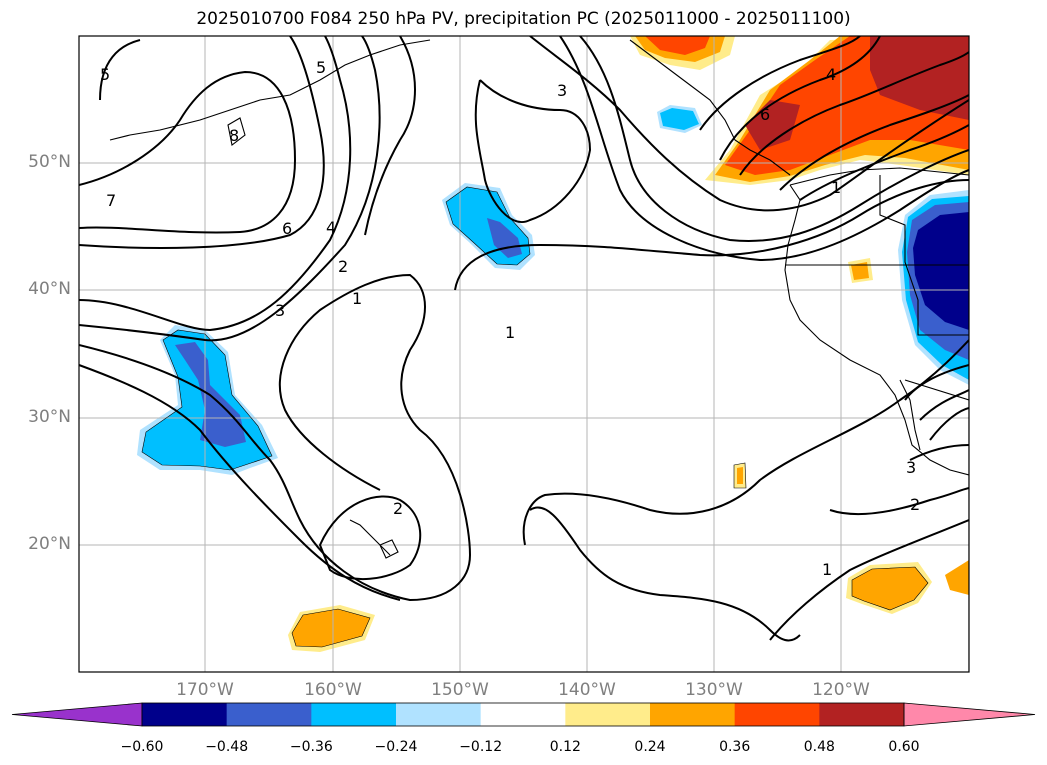 This screenshot has width=1047, height=765. Describe the element at coordinates (142, 747) in the screenshot. I see `colorbar-tick-label: −0.60` at that location.